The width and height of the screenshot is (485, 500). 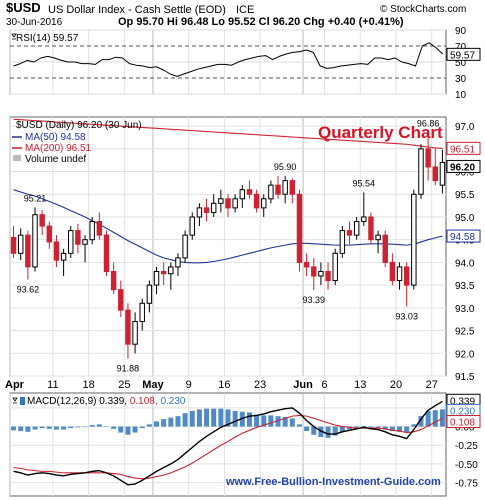 I want to click on price-tick-label: 95.0, so click(x=465, y=218).